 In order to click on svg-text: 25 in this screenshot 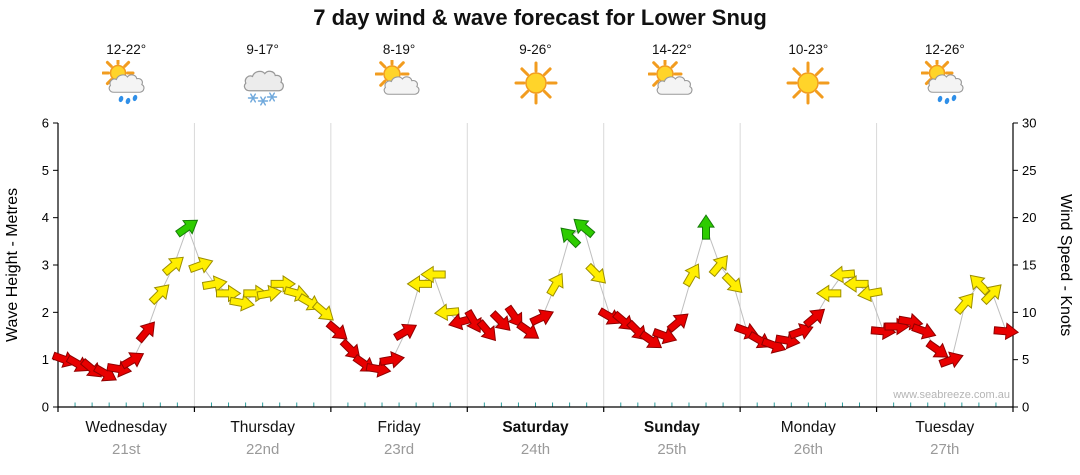, I will do `click(1029, 170)`.